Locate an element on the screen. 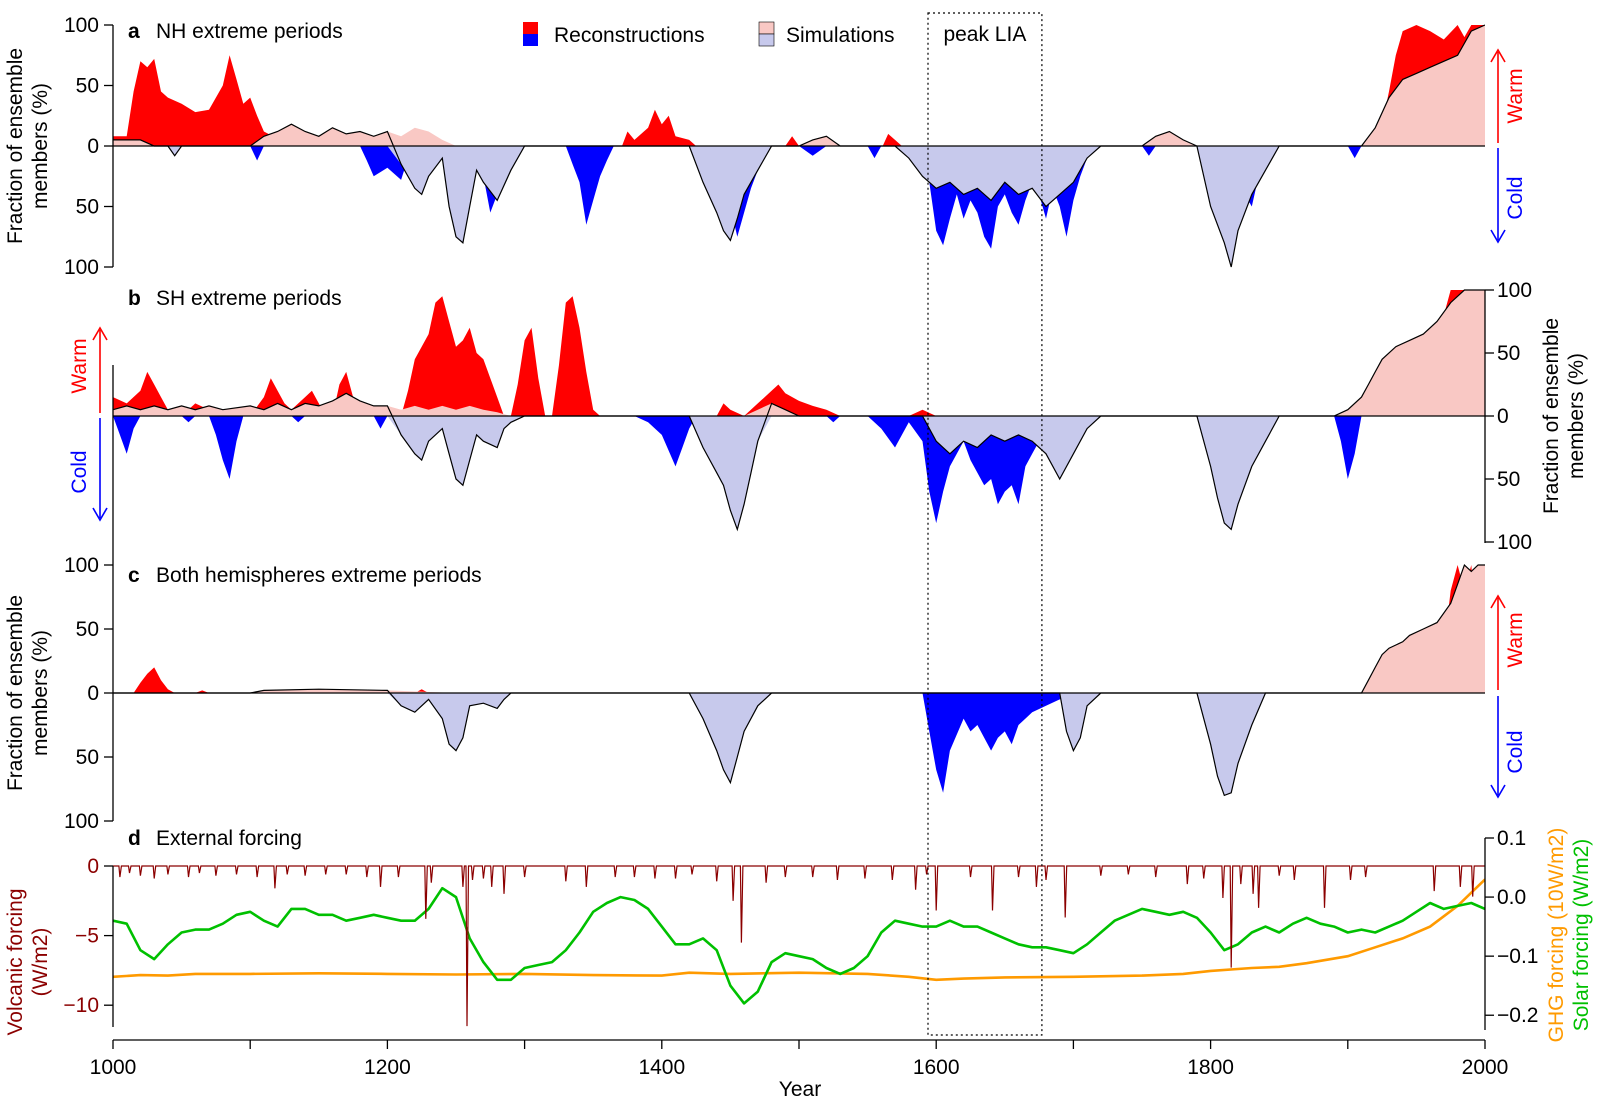 The width and height of the screenshot is (1600, 1108). panel-d-ghg-line is located at coordinates (799, 930).